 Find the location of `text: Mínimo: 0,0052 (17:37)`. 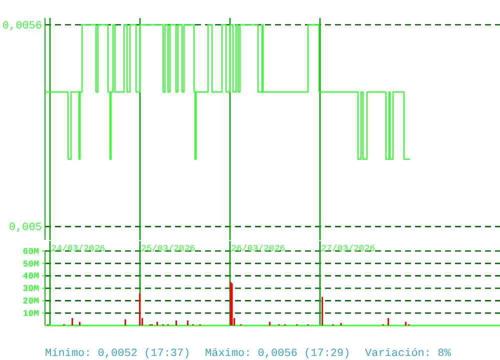

text: Mínimo: 0,0052 (17:37) is located at coordinates (117, 354).